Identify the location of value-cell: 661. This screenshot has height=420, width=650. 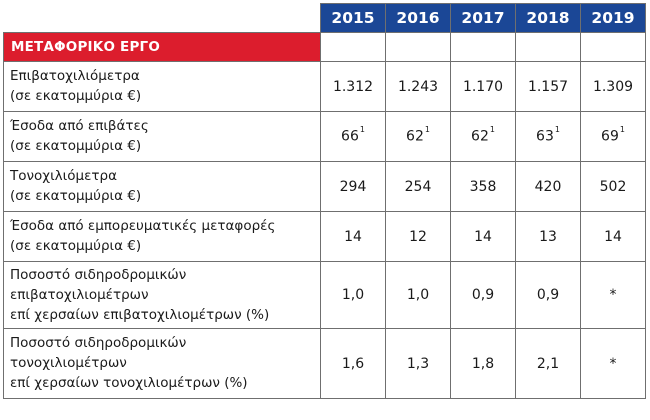
(353, 136).